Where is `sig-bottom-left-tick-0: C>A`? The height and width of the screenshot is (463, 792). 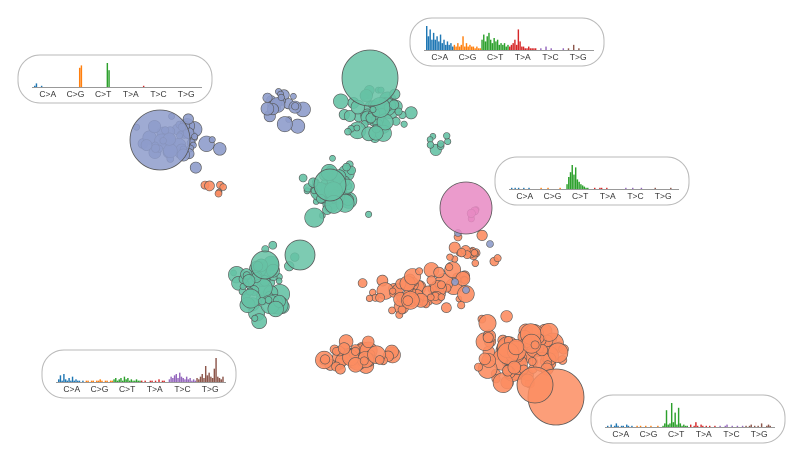 sig-bottom-left-tick-0: C>A is located at coordinates (71, 389).